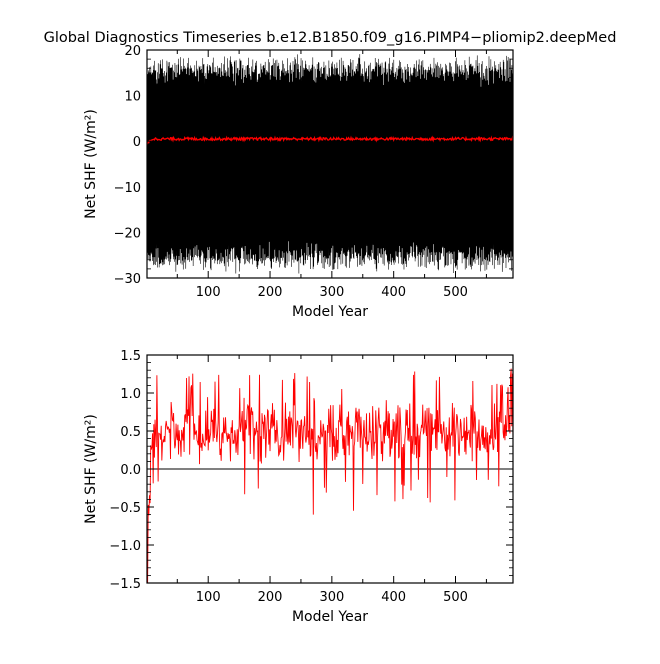 The image size is (660, 664). What do you see at coordinates (132, 51) in the screenshot?
I see `y-tick-label: 20` at bounding box center [132, 51].